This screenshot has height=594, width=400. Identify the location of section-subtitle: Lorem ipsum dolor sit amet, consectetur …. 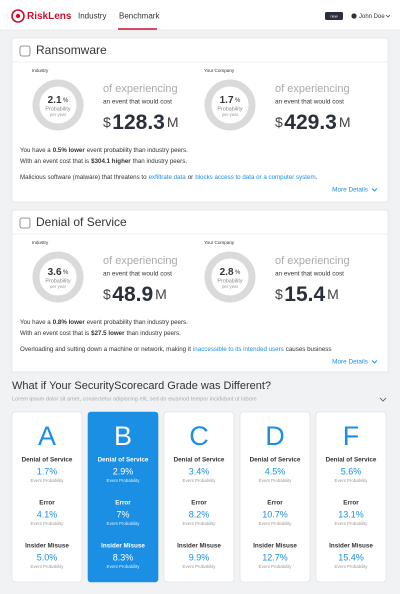
(134, 399).